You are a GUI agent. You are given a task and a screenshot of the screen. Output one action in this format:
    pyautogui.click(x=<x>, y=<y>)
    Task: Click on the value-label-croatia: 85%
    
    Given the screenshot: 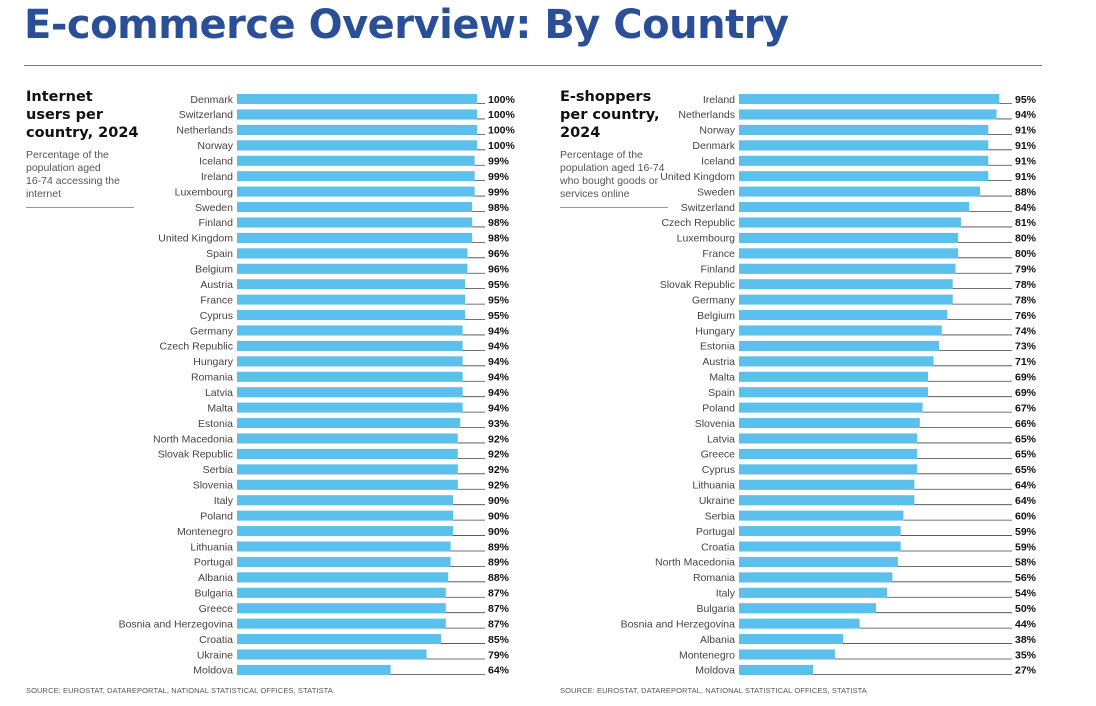 What is the action you would take?
    pyautogui.click(x=499, y=640)
    